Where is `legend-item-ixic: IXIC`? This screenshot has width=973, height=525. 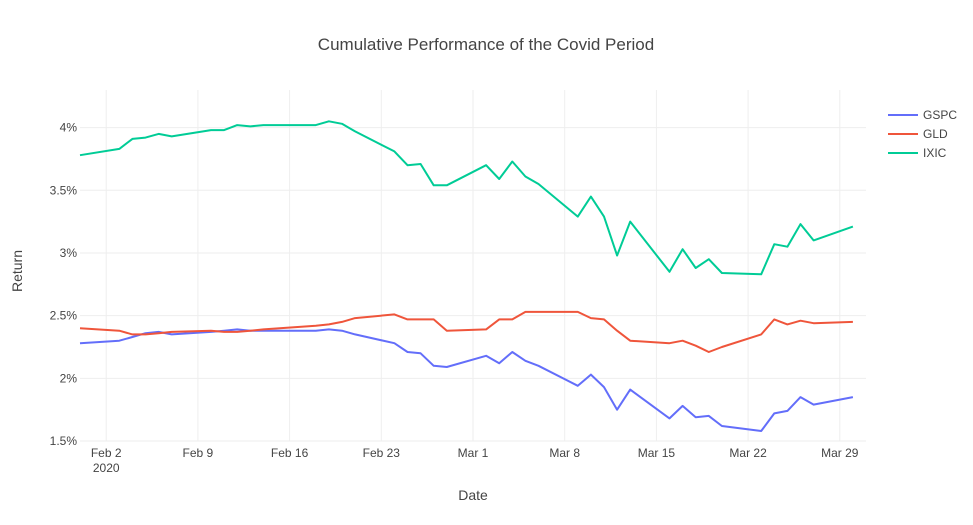 legend-item-ixic: IXIC is located at coordinates (917, 153).